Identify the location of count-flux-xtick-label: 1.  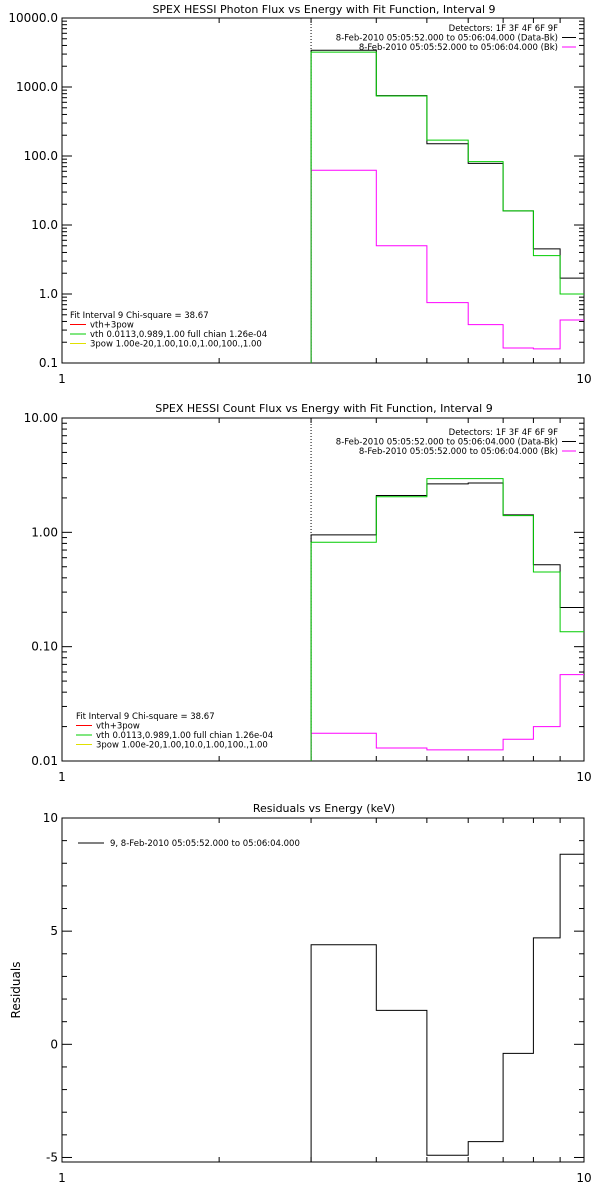
(62, 777).